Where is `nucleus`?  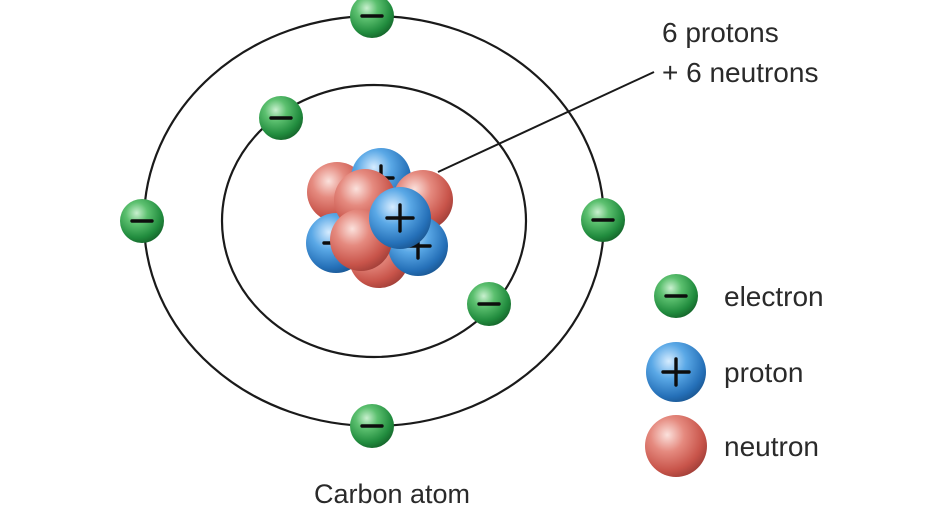
nucleus is located at coordinates (379, 218).